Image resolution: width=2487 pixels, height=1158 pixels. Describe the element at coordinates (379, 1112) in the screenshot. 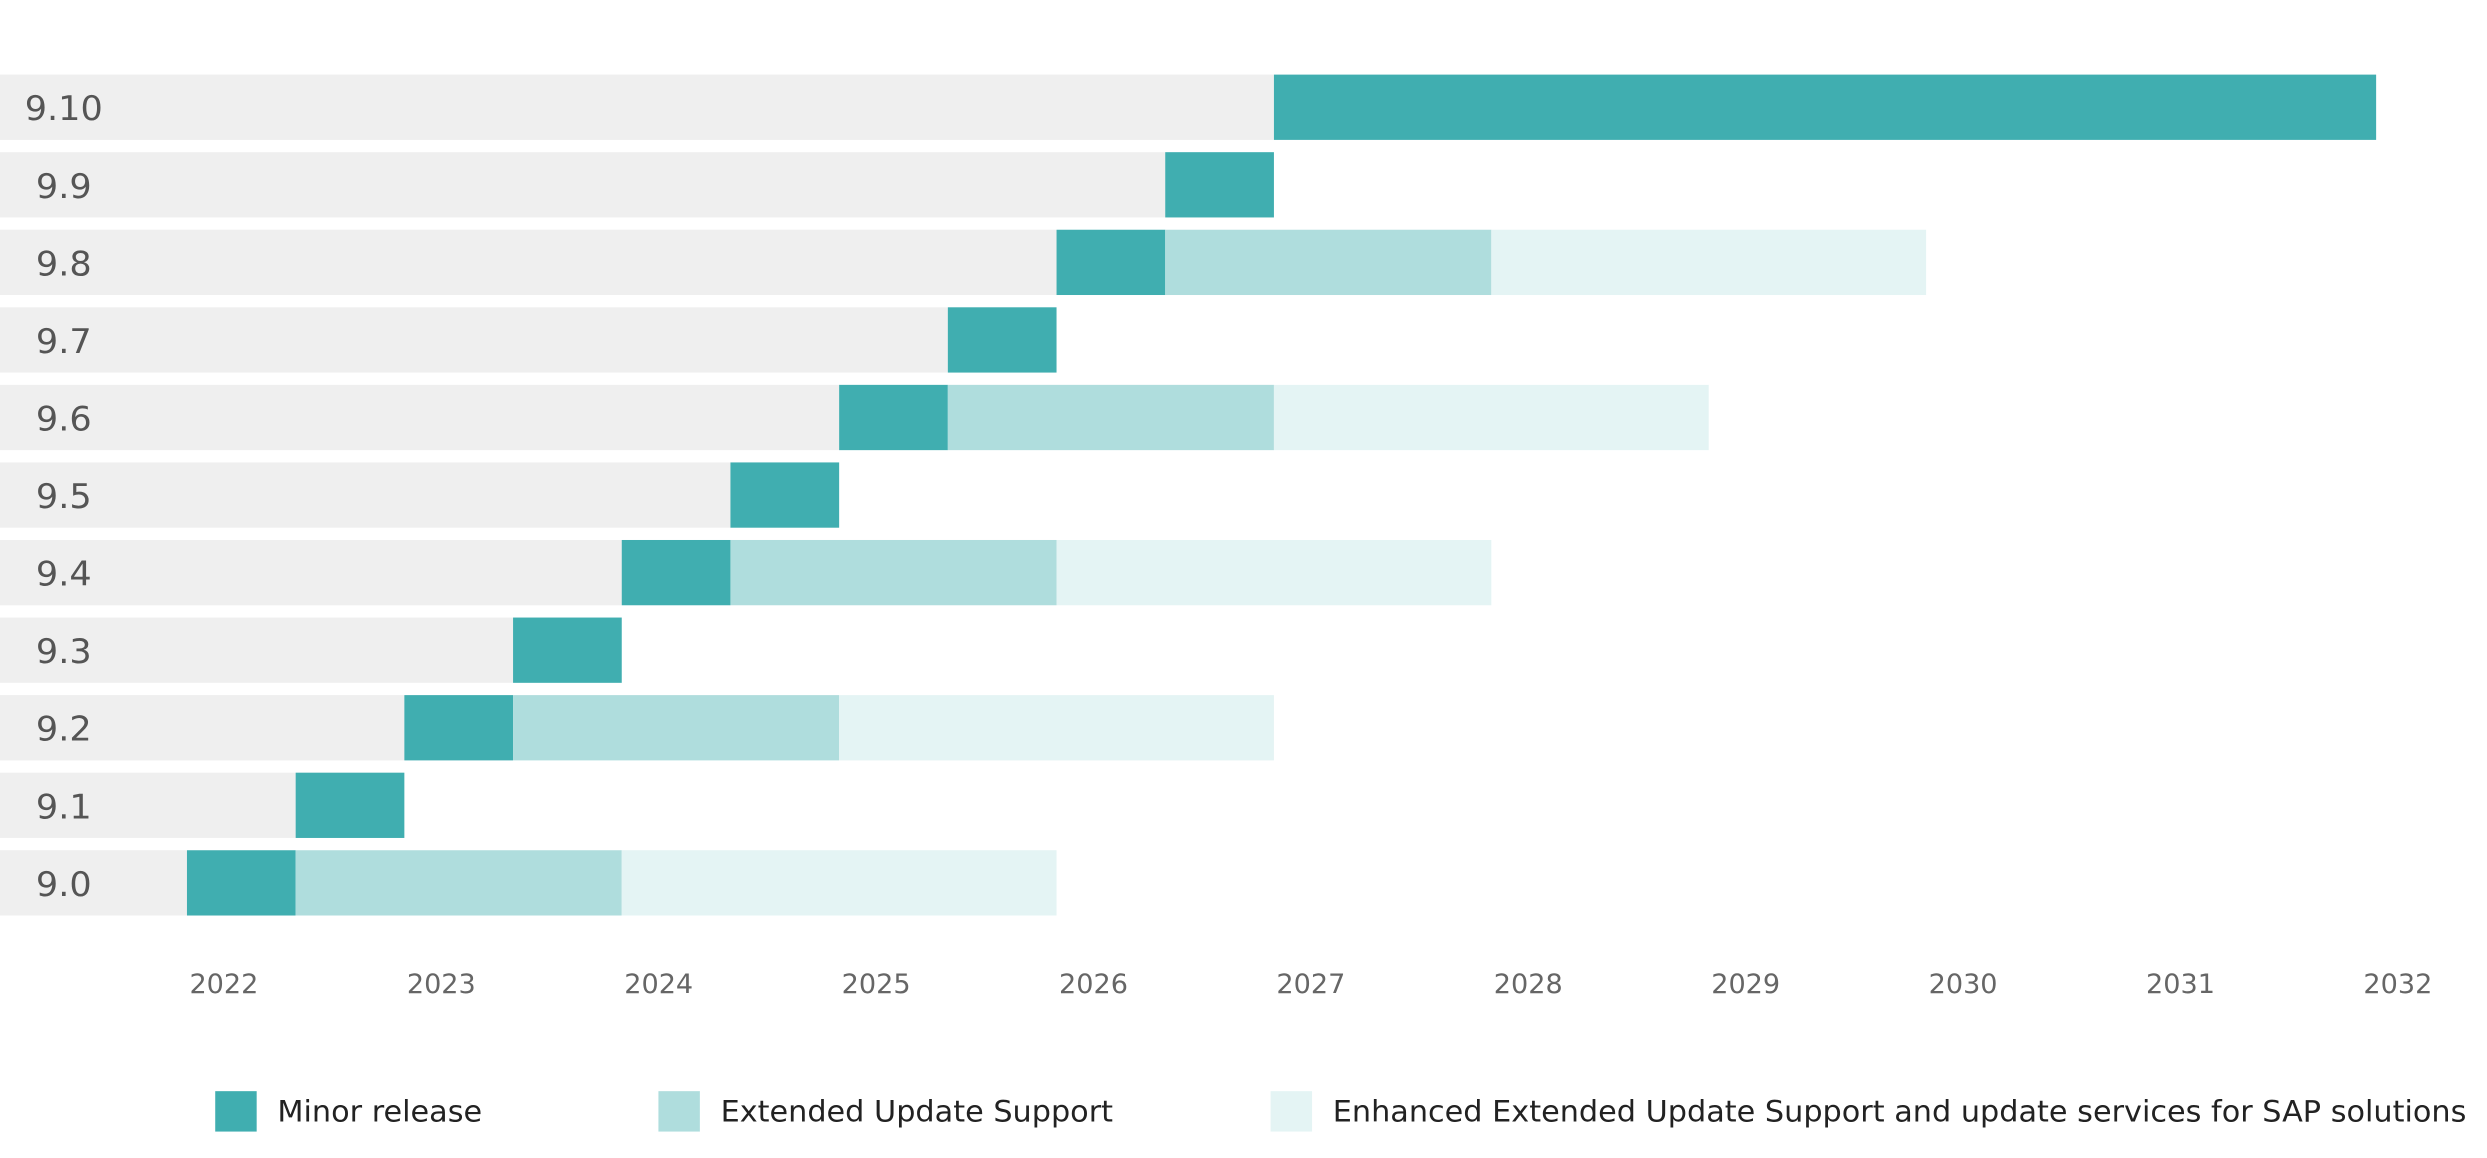

I see `legend-label: Minor release` at that location.